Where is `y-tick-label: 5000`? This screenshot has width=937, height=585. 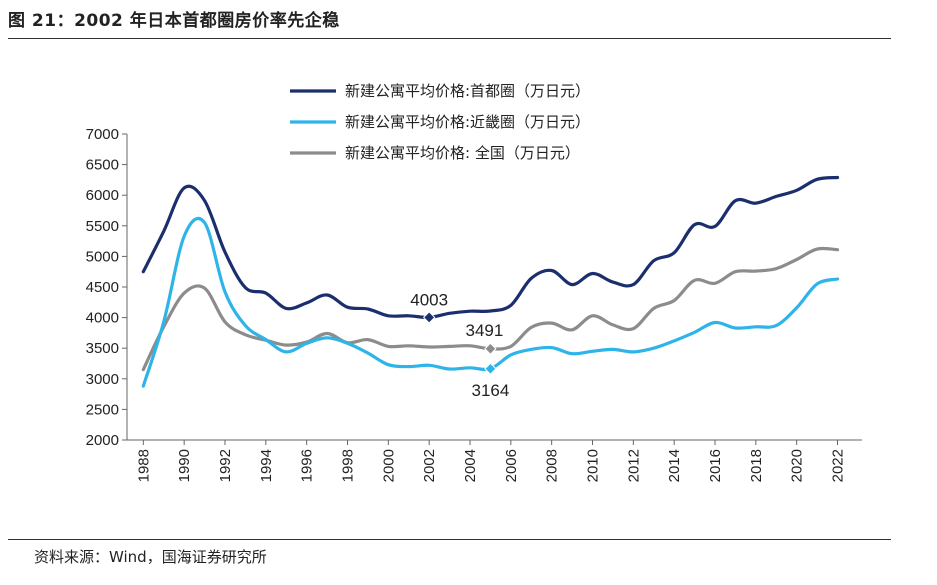
y-tick-label: 5000 is located at coordinates (102, 256).